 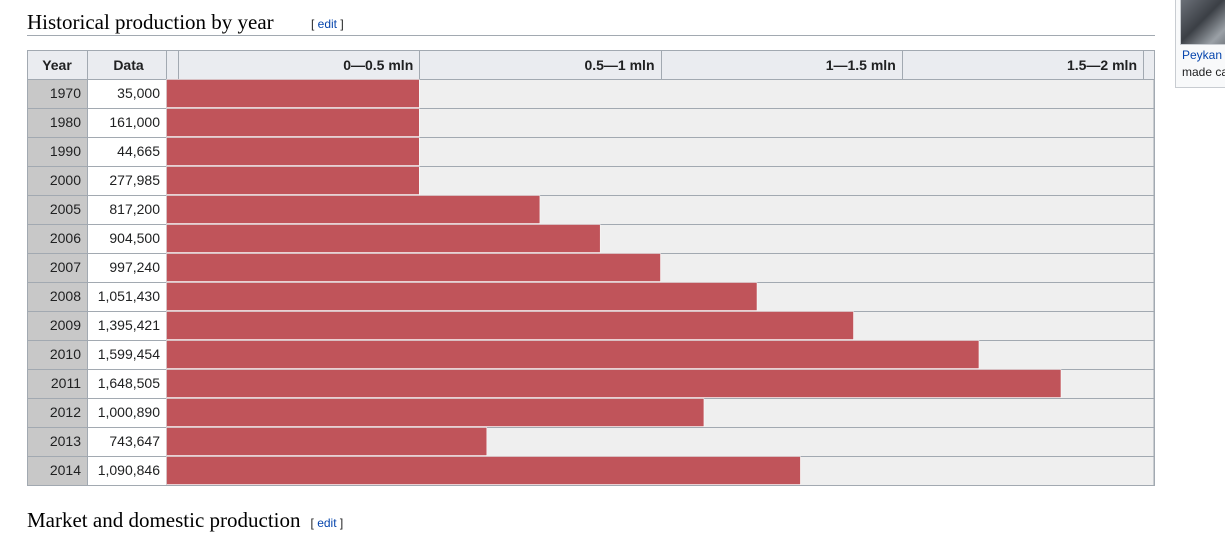 I want to click on year-label-2008: 2008, so click(x=65, y=296).